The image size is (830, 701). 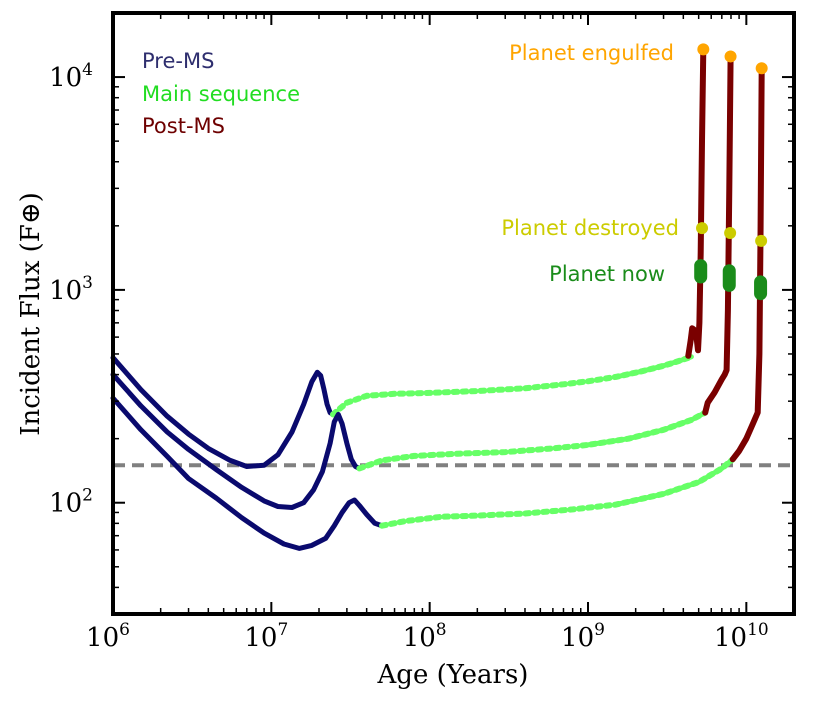 I want to click on y-tick-exponent-0: 2, so click(x=87, y=496).